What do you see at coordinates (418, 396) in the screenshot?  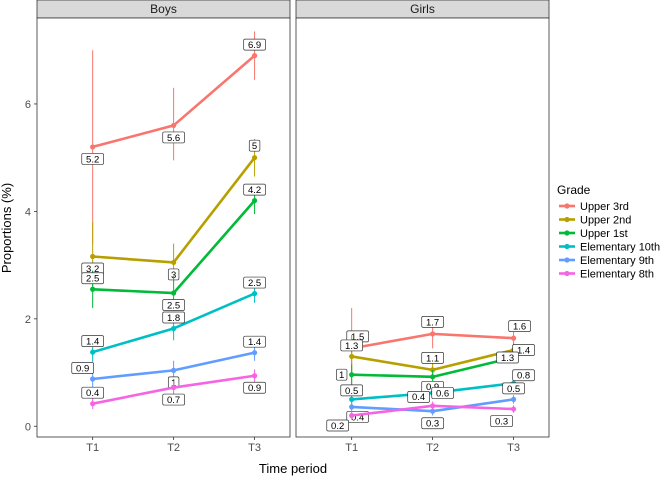 I see `data-label: 0.4` at bounding box center [418, 396].